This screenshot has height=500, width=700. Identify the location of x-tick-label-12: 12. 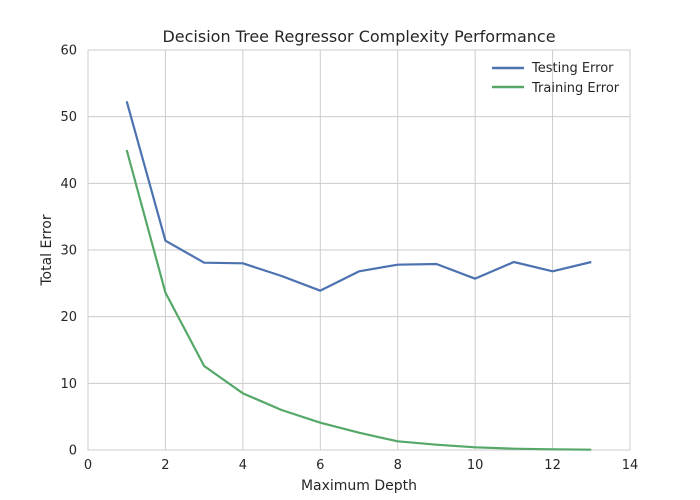
(552, 465).